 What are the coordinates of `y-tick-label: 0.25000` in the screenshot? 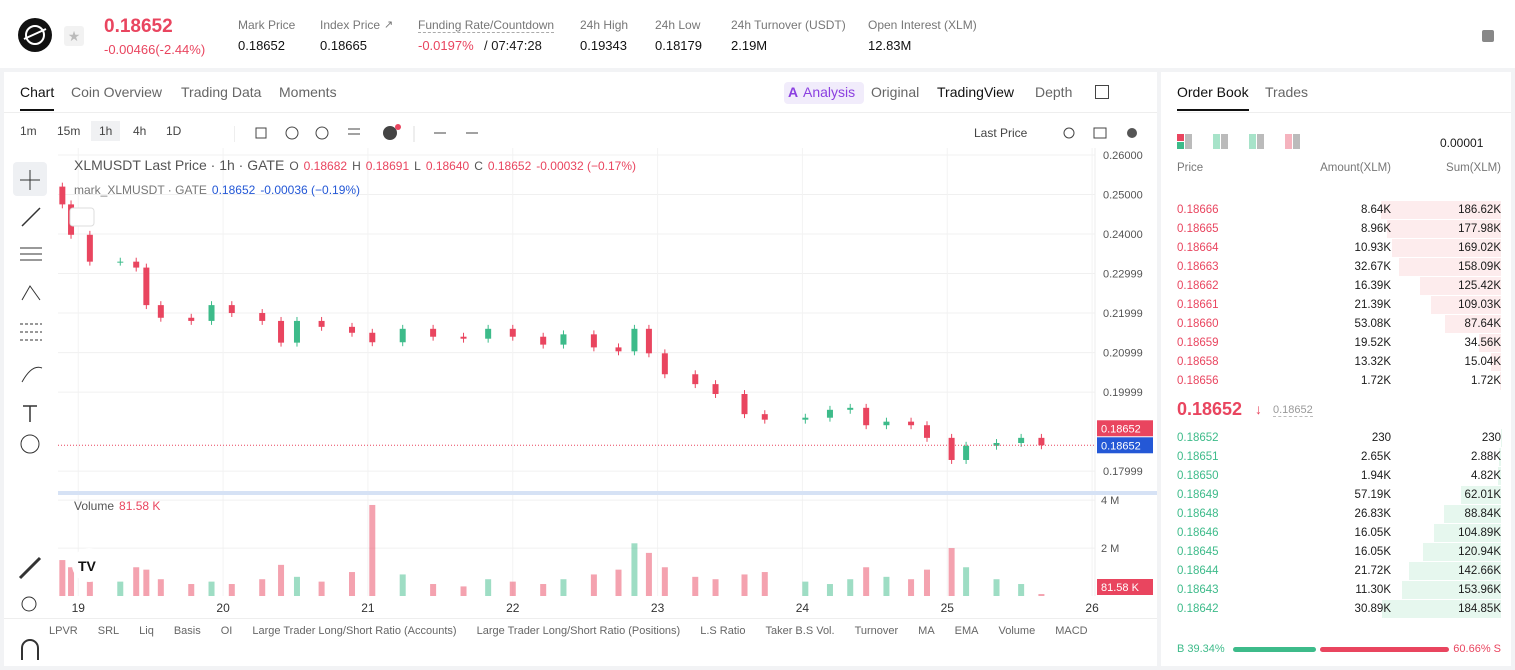 It's located at (1123, 196).